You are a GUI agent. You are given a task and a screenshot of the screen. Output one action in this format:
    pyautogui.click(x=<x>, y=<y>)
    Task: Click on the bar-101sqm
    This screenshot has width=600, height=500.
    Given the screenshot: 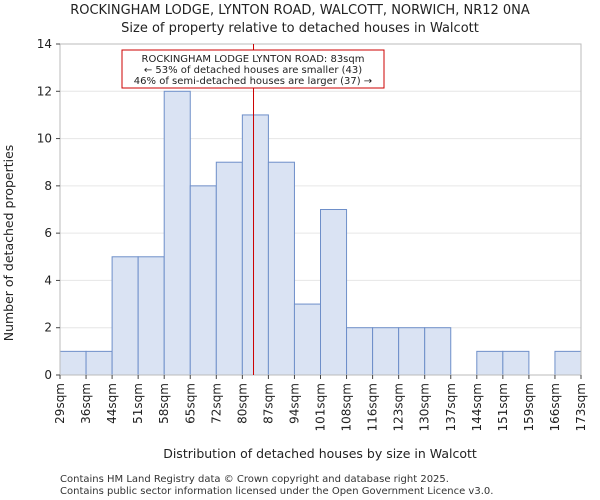 What is the action you would take?
    pyautogui.click(x=334, y=292)
    